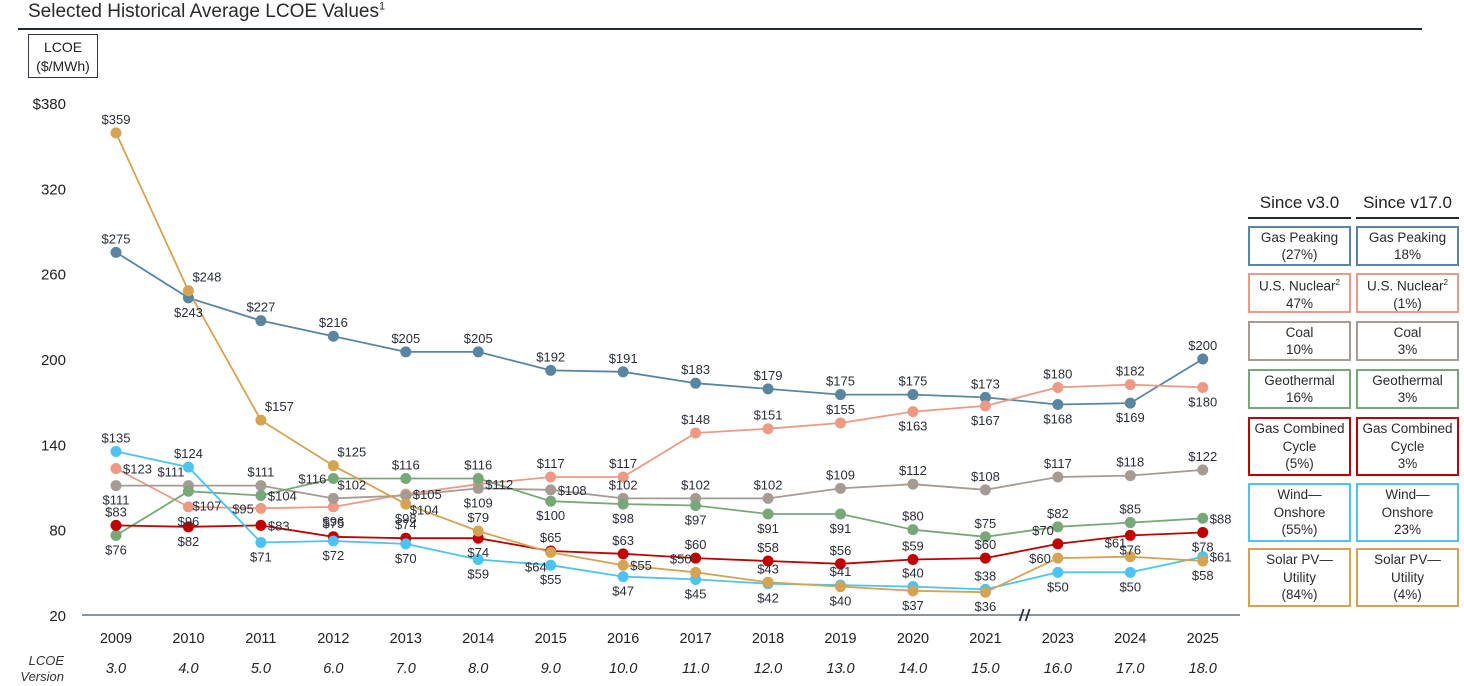 The image size is (1464, 686). Describe the element at coordinates (659, 544) in the screenshot. I see `series-line-gas-combined-cycle` at that location.